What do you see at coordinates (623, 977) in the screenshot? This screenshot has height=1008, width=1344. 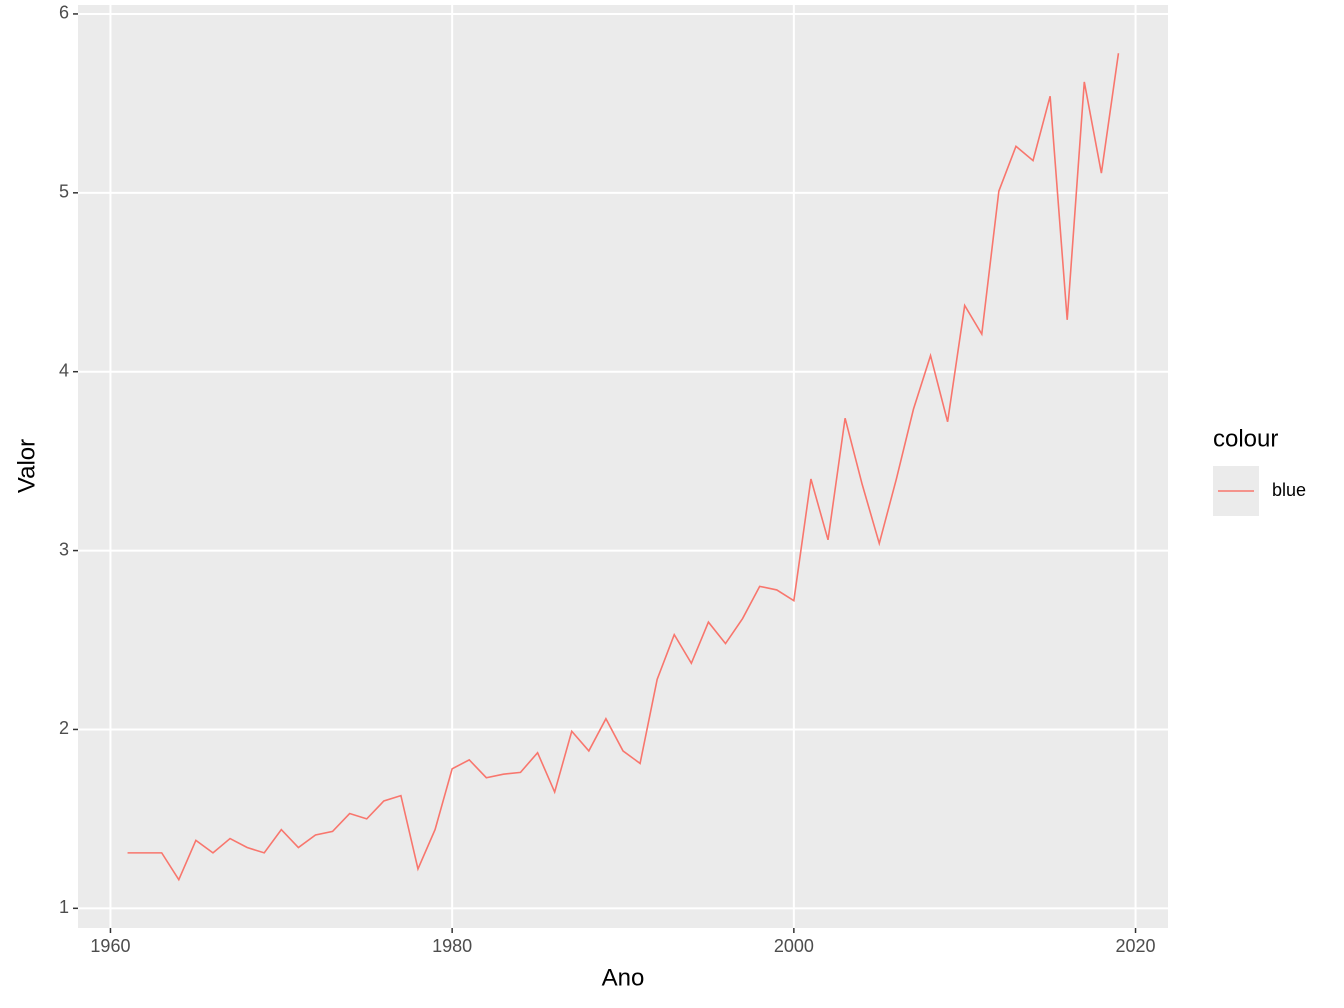 I see `x-axis-title: Ano` at bounding box center [623, 977].